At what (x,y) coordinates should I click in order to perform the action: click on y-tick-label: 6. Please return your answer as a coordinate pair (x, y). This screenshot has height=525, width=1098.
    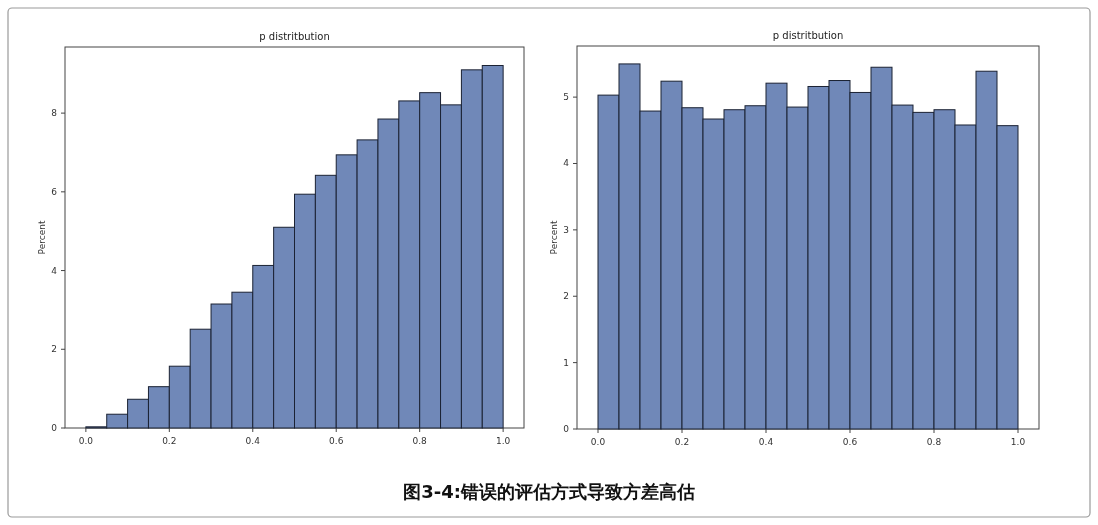
    Looking at the image, I should click on (54, 191).